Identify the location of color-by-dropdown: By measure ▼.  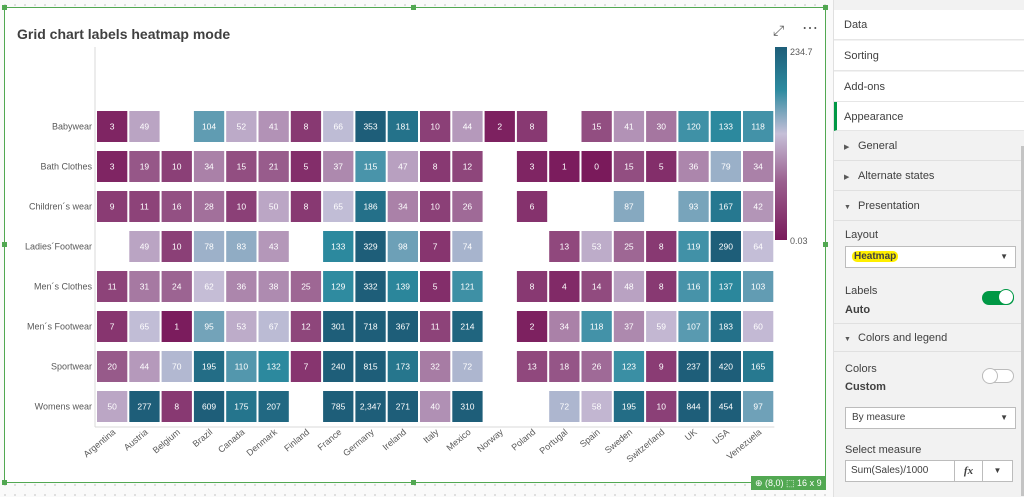
(930, 418).